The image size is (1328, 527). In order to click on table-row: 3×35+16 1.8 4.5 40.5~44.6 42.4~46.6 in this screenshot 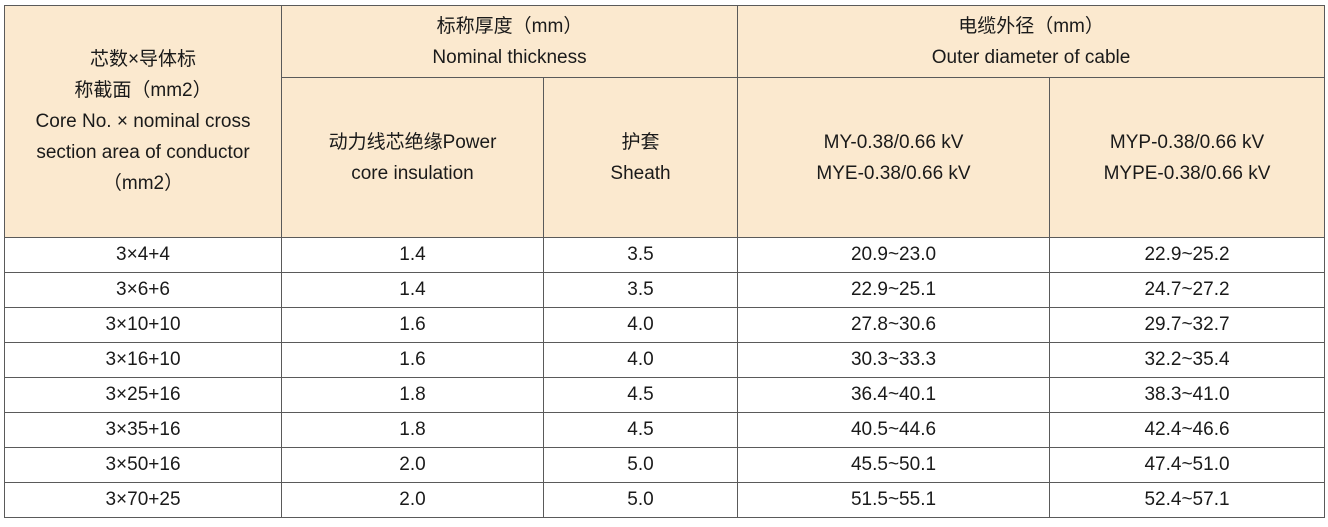, I will do `click(665, 430)`.